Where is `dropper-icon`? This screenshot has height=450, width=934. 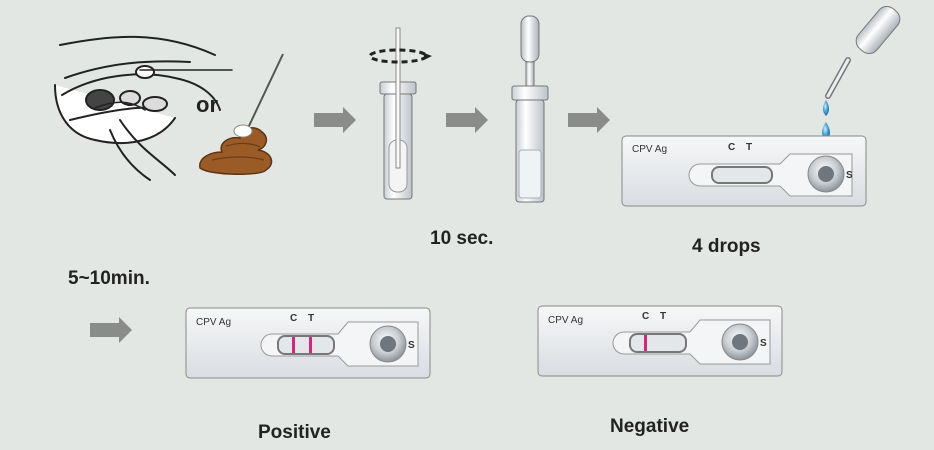 dropper-icon is located at coordinates (863, 52).